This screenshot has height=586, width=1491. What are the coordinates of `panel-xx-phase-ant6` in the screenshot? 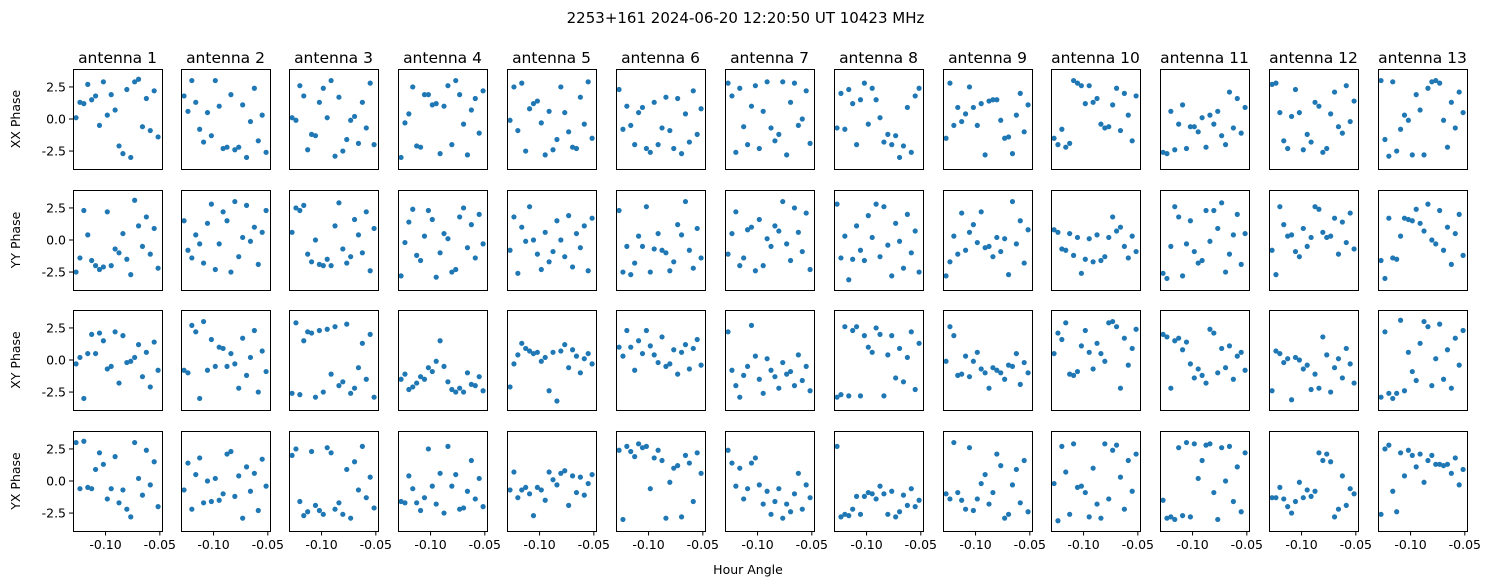 It's located at (661, 119).